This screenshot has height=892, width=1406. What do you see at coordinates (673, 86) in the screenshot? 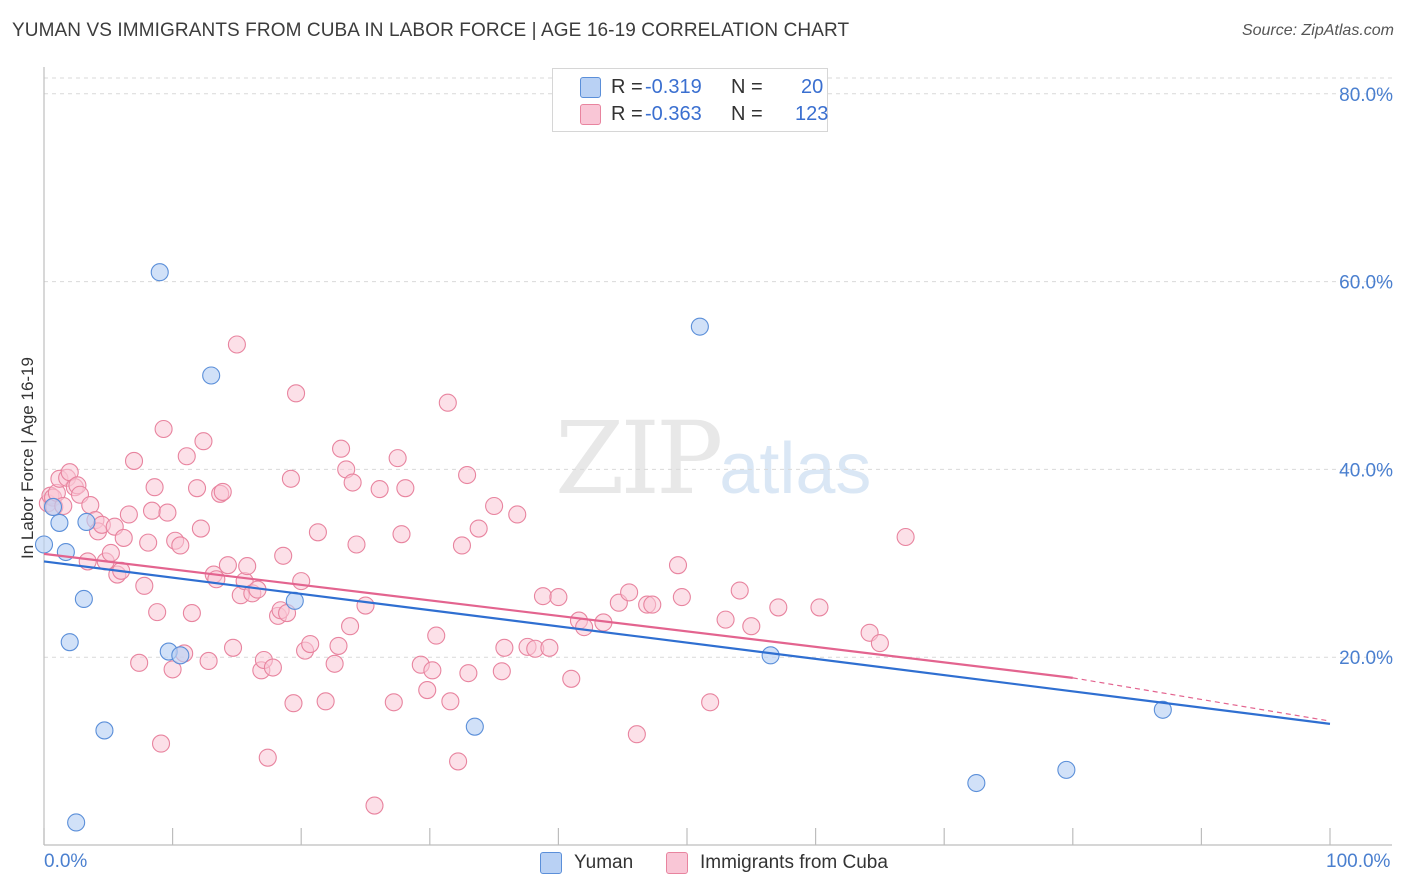
I see `stats-r-value-yuman: -0.319` at bounding box center [673, 86].